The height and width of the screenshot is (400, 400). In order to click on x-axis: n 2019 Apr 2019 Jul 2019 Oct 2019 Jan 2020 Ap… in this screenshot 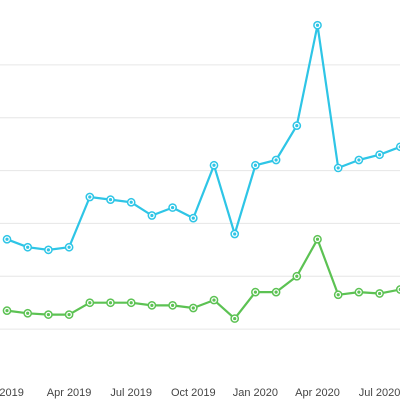, I will do `click(200, 393)`.